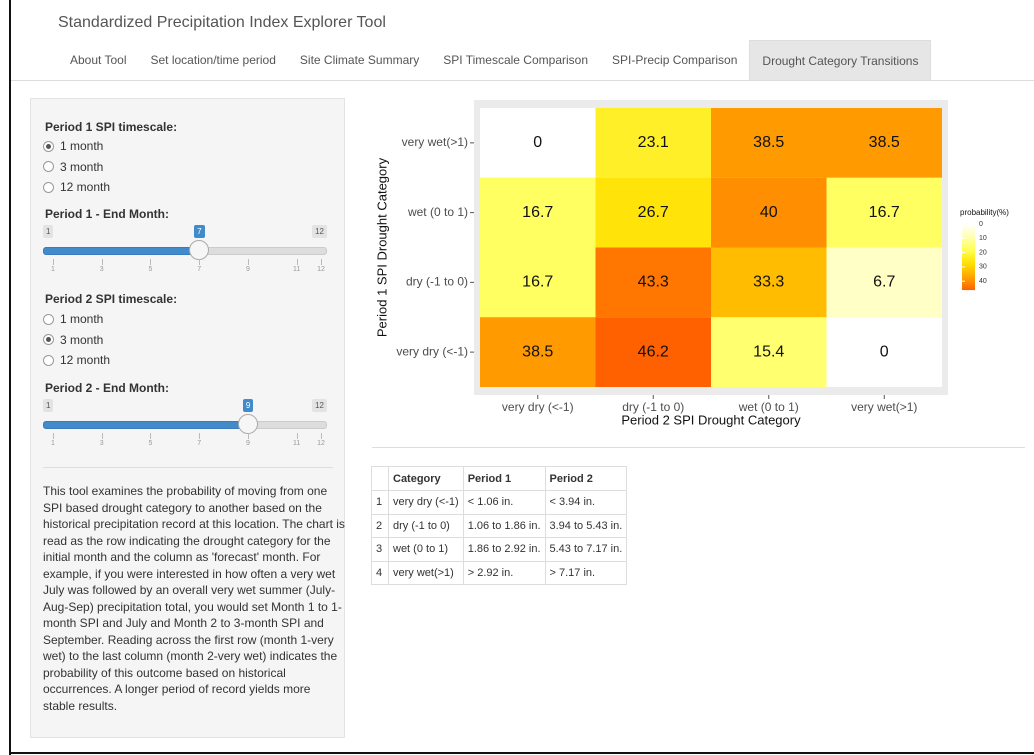  I want to click on table-cell: < 3.94 in., so click(586, 502).